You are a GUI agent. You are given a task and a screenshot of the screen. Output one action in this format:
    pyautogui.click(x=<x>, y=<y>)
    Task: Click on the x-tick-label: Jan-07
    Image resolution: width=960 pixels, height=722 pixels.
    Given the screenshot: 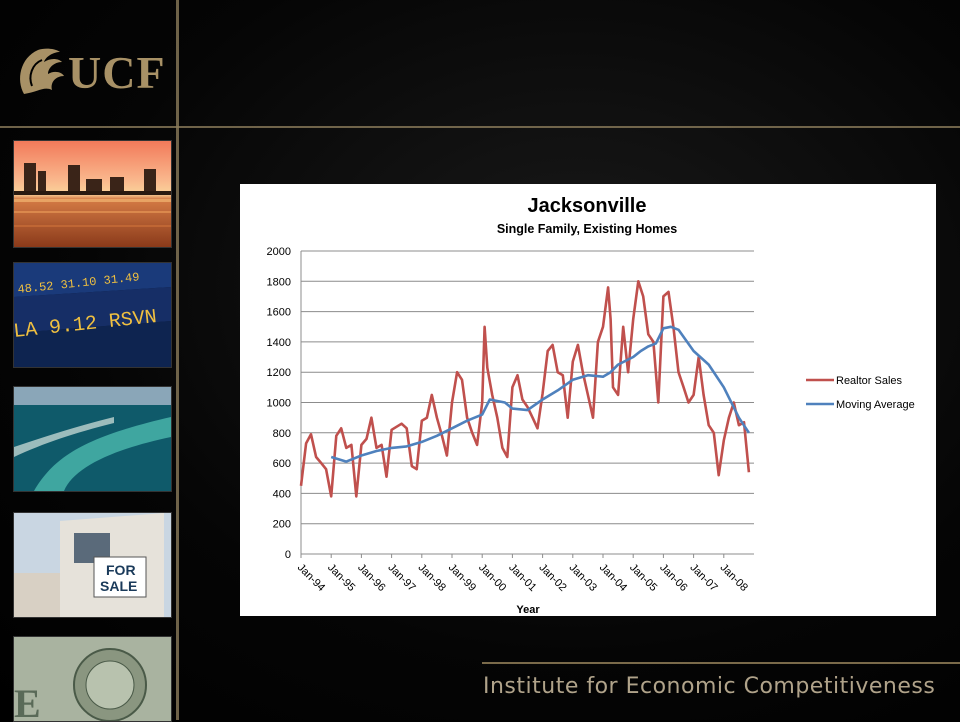 What is the action you would take?
    pyautogui.click(x=703, y=578)
    